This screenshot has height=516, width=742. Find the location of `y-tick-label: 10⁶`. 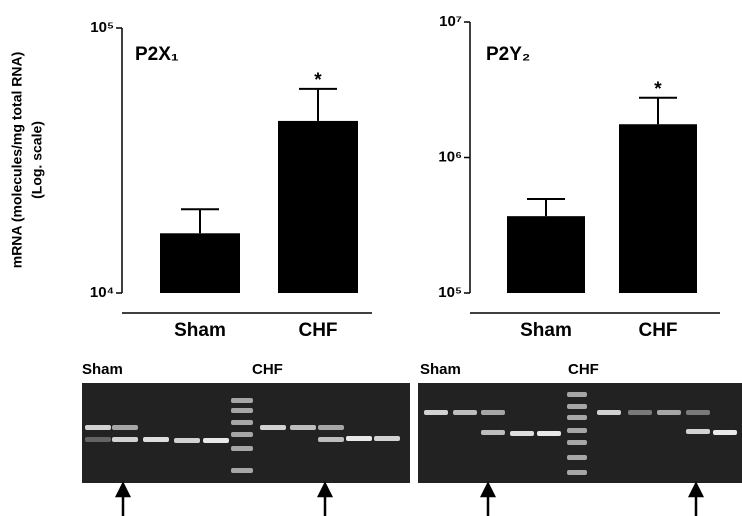

y-tick-label: 10⁶ is located at coordinates (450, 156).